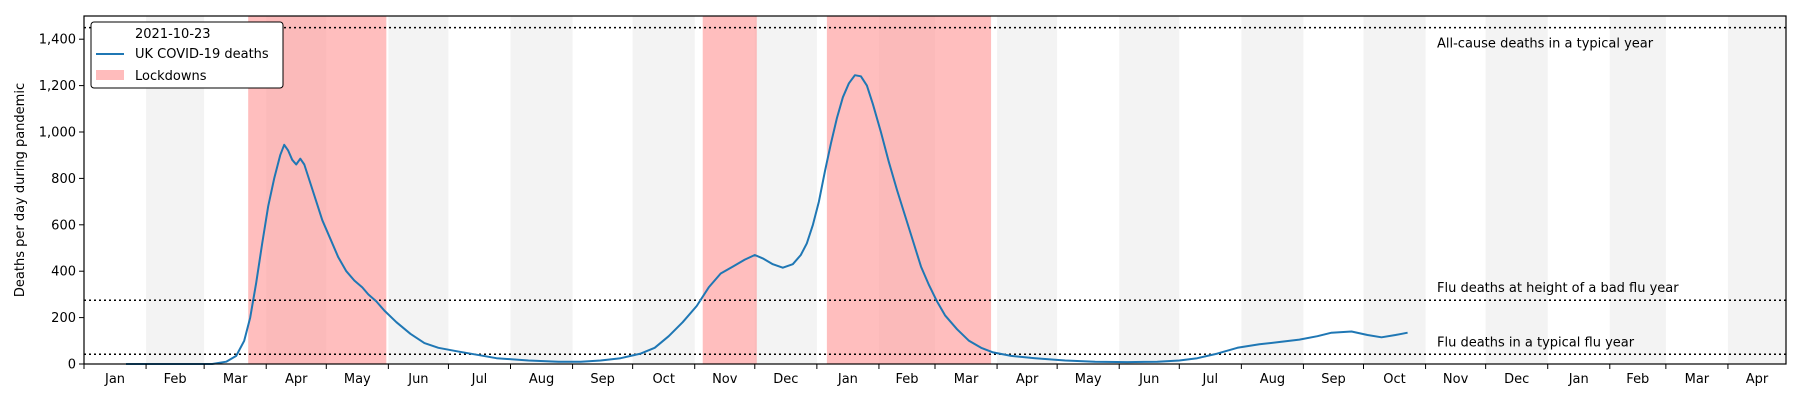 This screenshot has width=1800, height=400. I want to click on y-tick-label: 1,000, so click(57, 133).